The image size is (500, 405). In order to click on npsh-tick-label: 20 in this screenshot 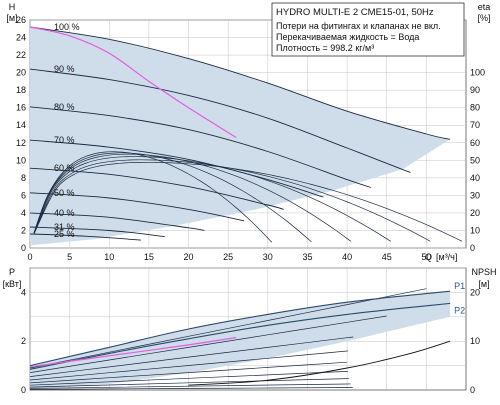, I will do `click(475, 292)`.